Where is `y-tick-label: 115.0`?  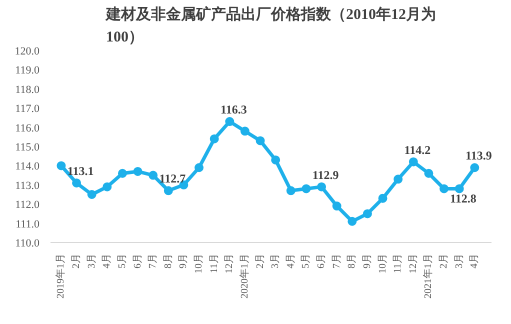
y-tick-label: 115.0 is located at coordinates (27, 148).